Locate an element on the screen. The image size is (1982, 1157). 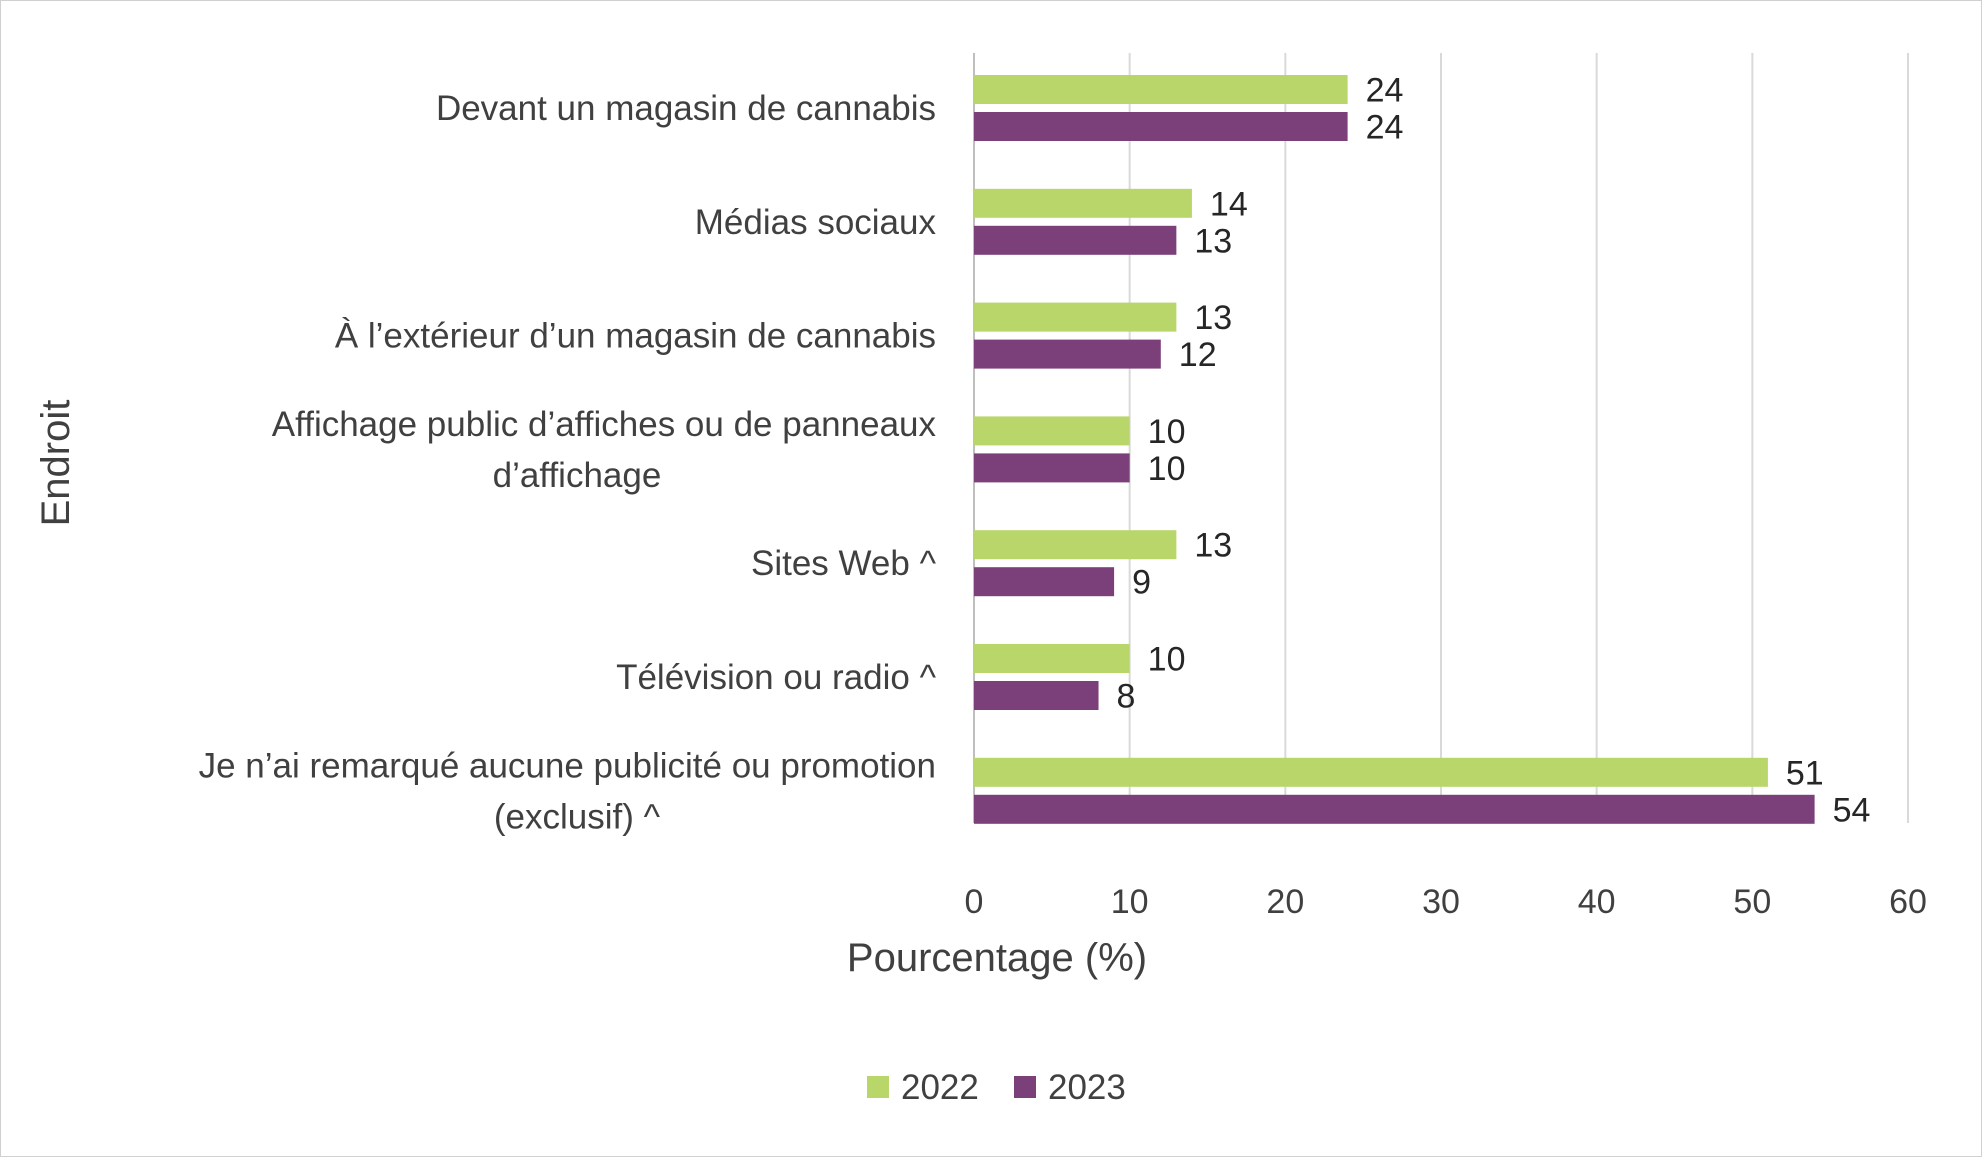
category-label-line: À l’extérieur d’un magasin de cannabis is located at coordinates (635, 336).